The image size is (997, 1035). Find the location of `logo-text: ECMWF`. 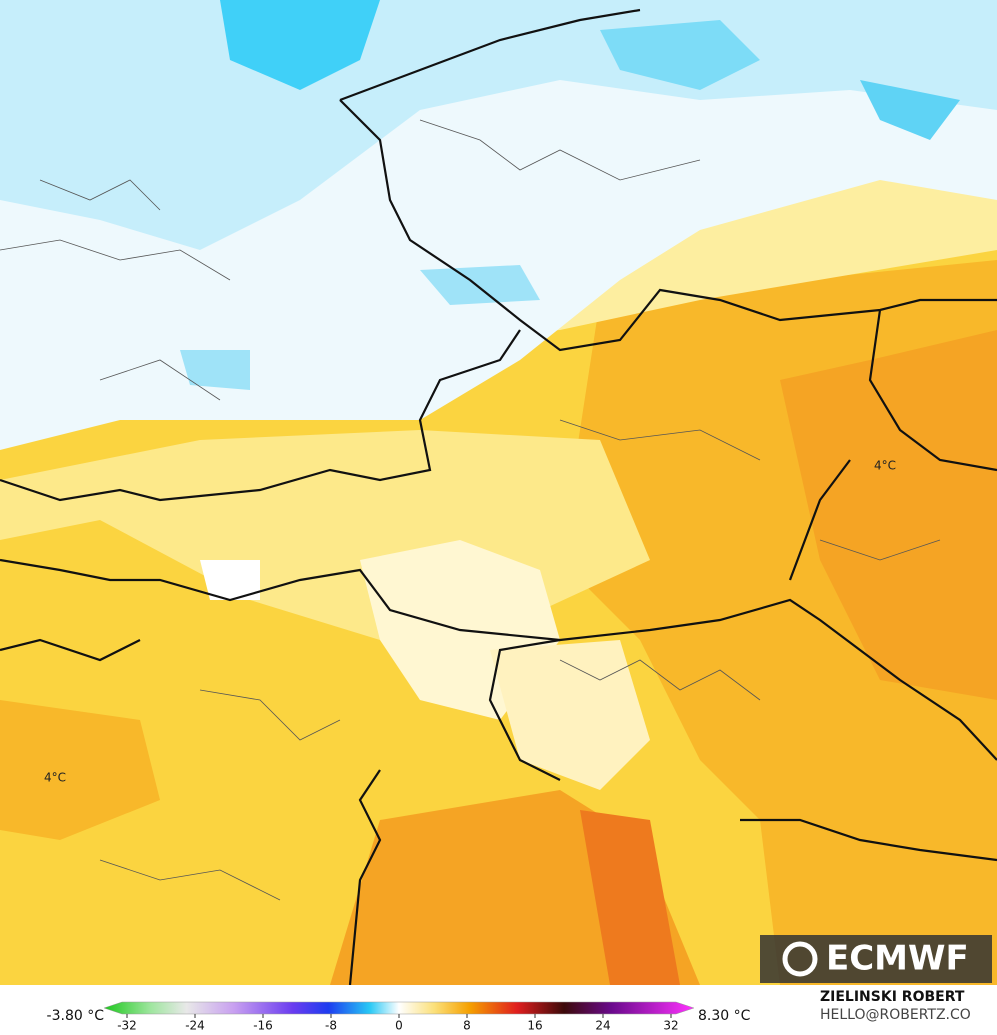

logo-text: ECMWF is located at coordinates (897, 959).